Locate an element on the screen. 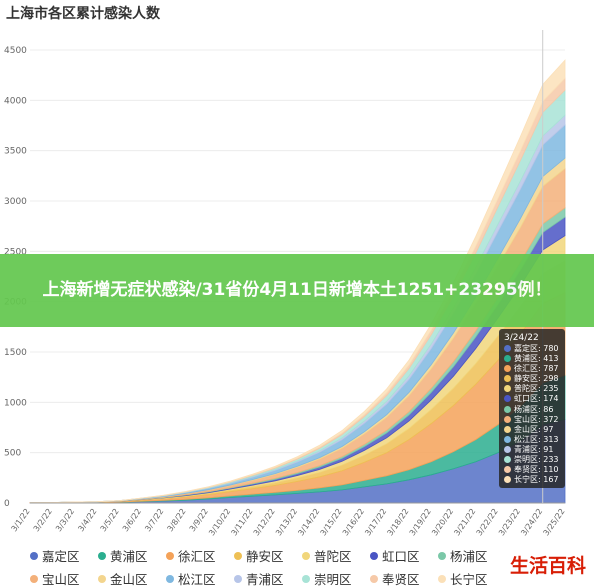 Image resolution: width=594 pixels, height=588 pixels. legend-item: 嘉定区 is located at coordinates (55, 555).